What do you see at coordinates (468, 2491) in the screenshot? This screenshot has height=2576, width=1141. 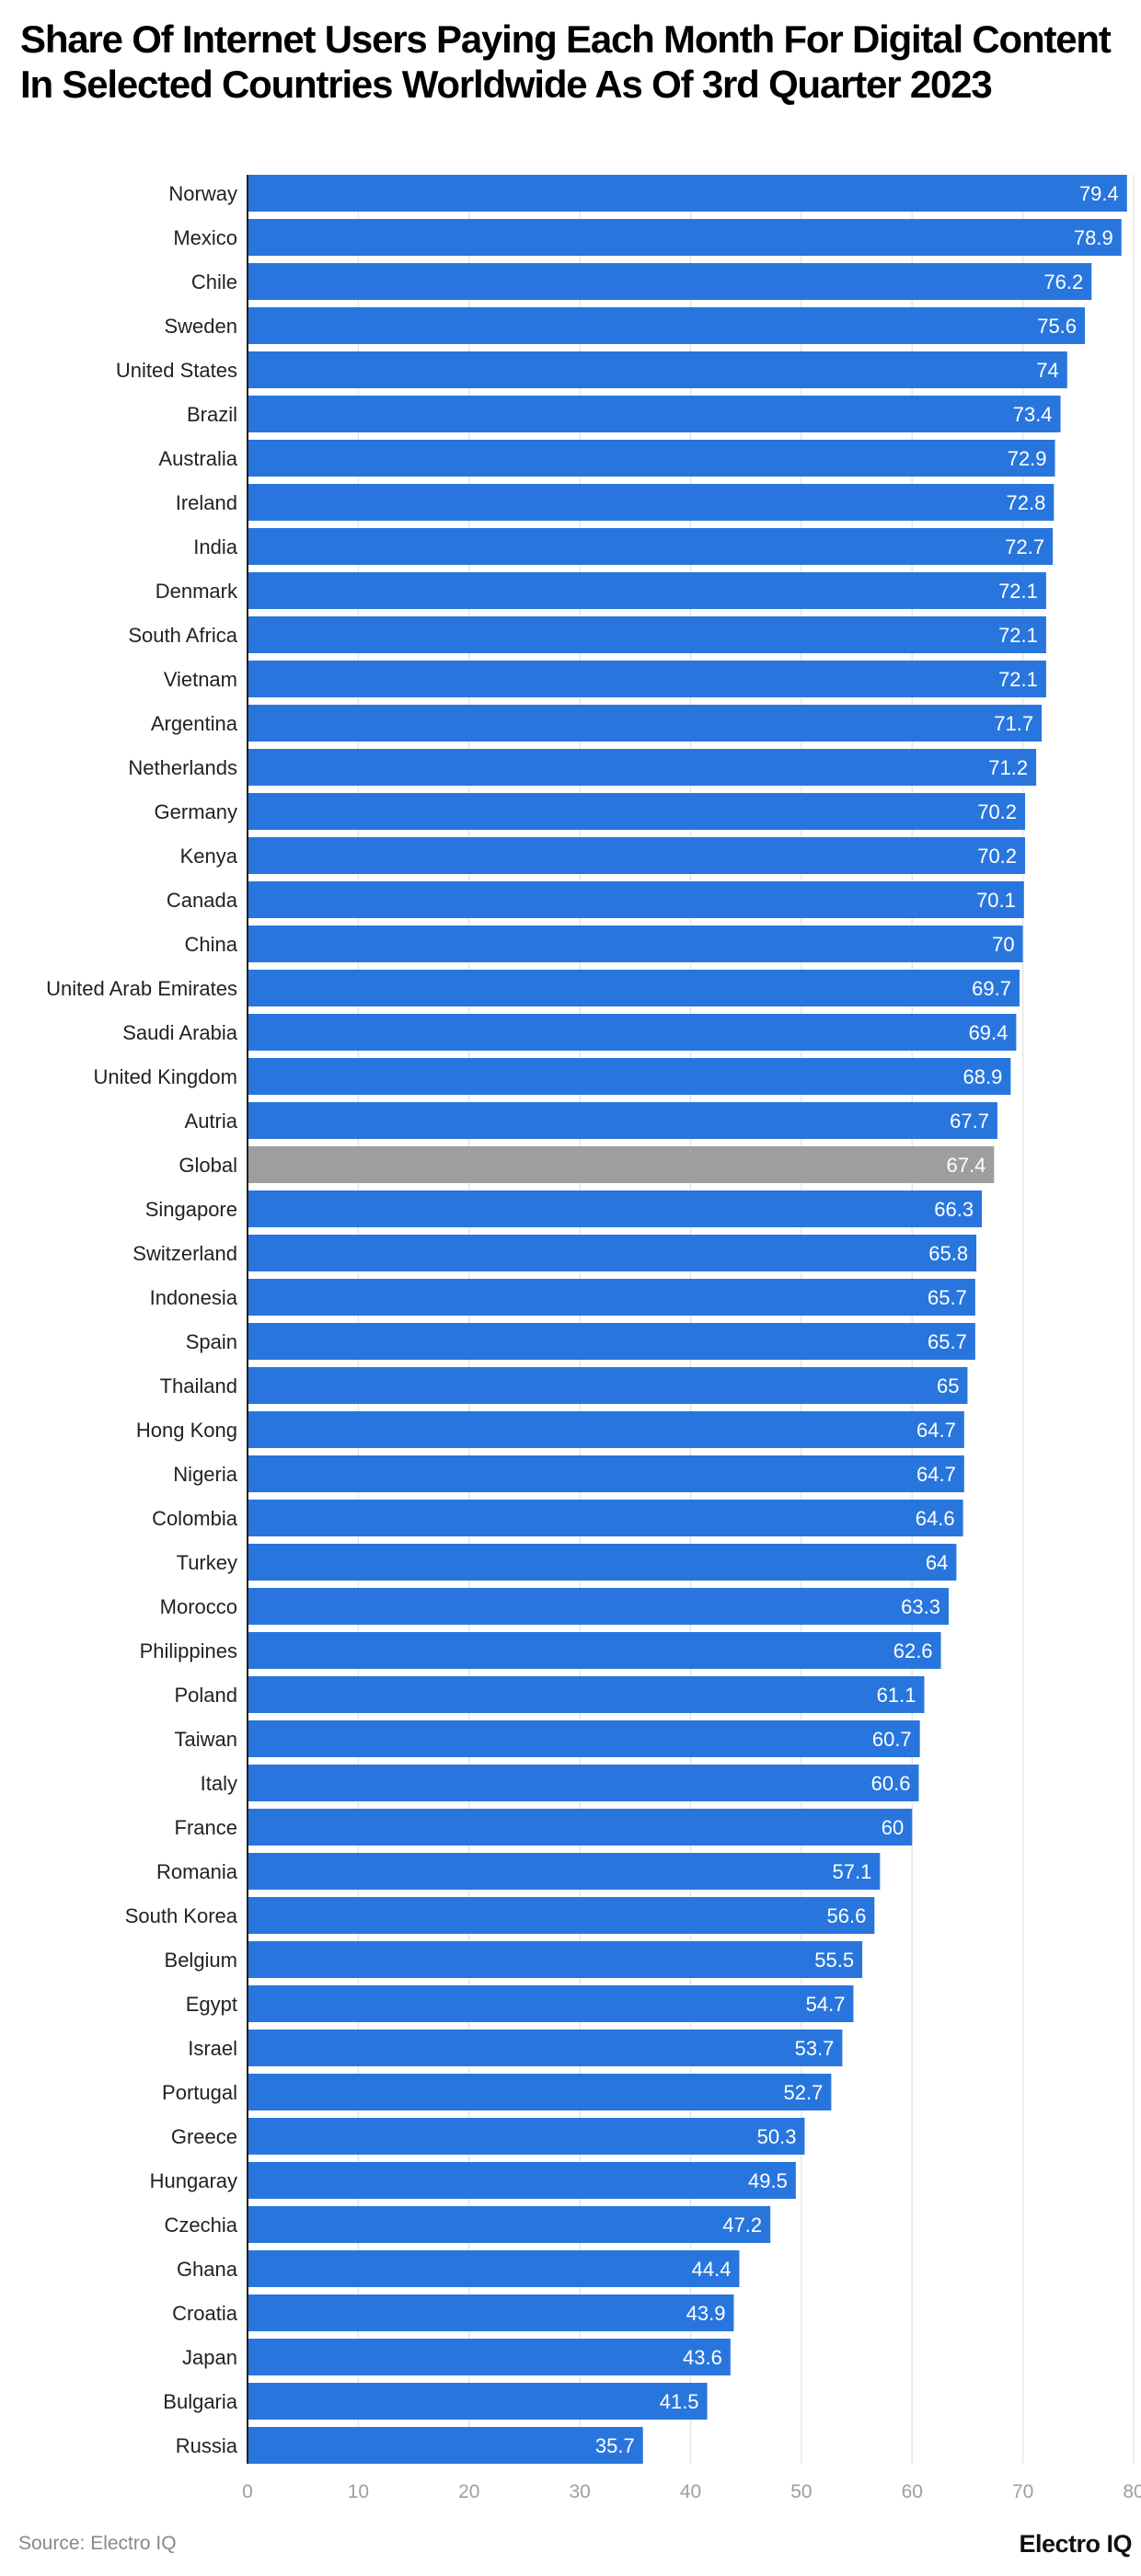 I see `x-tick-label: 20` at bounding box center [468, 2491].